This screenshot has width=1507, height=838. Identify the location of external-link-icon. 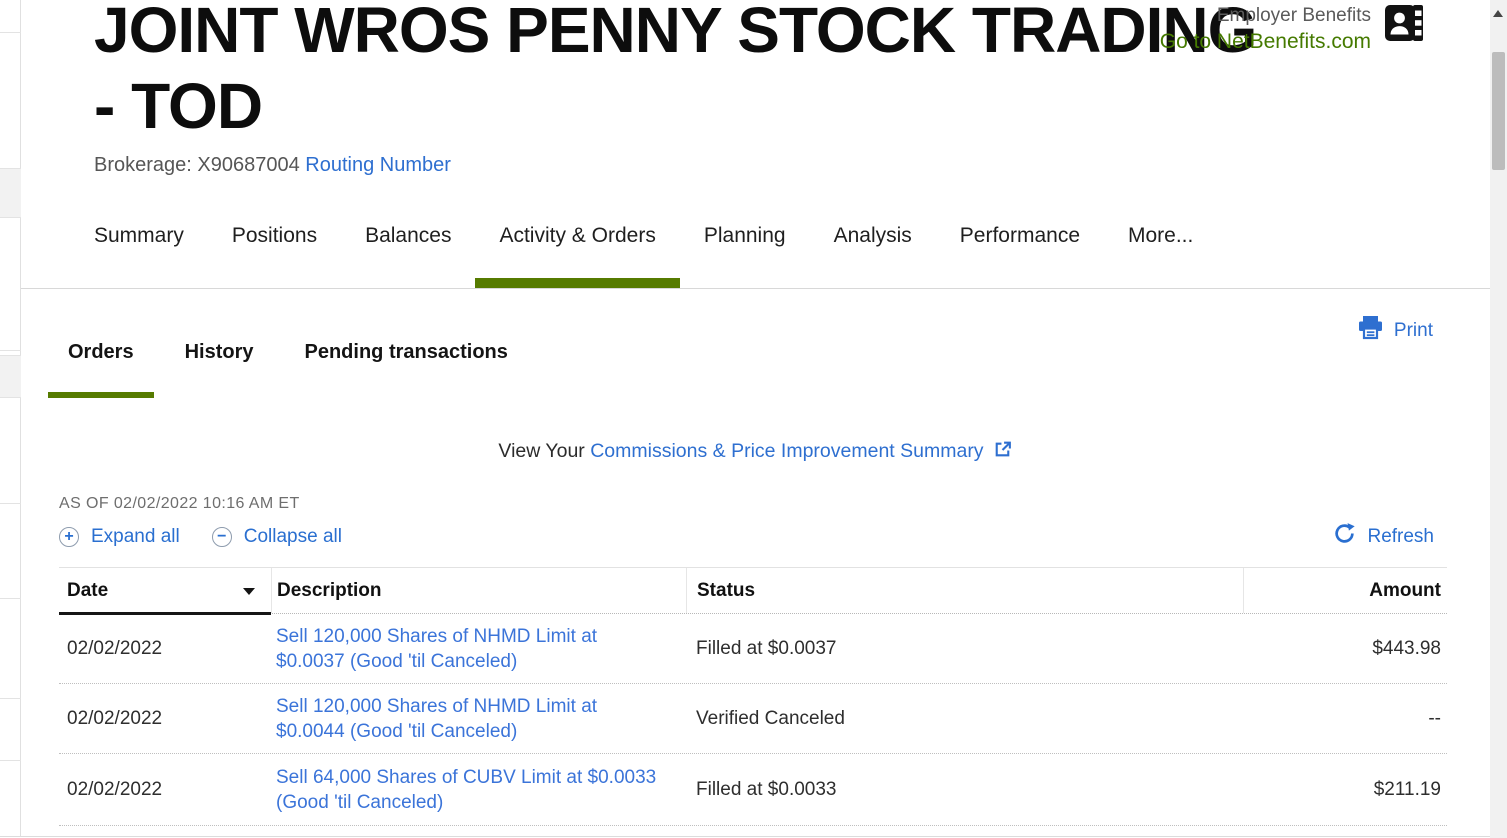
(998, 451).